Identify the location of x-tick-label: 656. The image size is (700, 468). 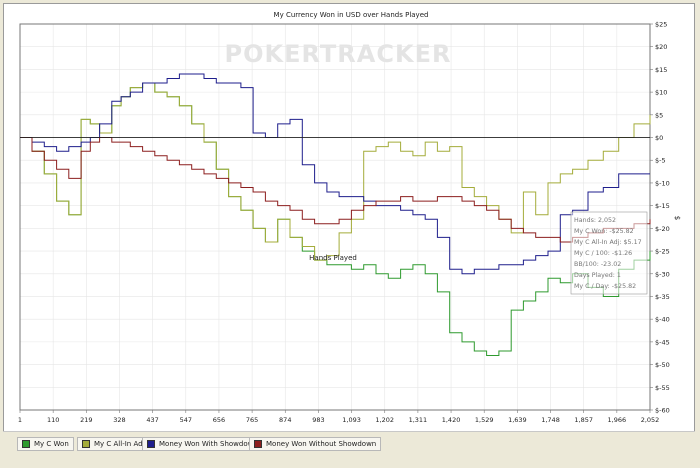
(219, 420).